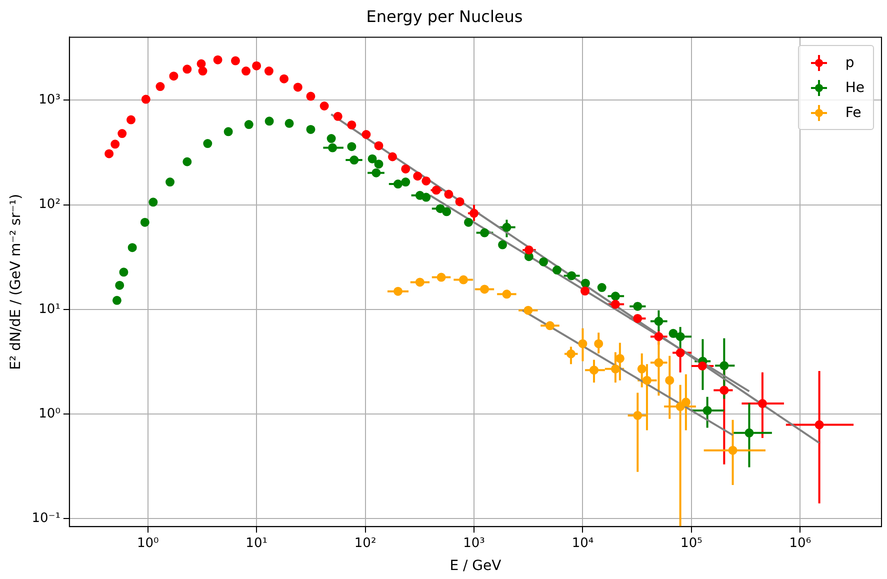 The width and height of the screenshot is (887, 579). Describe the element at coordinates (474, 543) in the screenshot. I see `x-tick-label: 10³` at that location.